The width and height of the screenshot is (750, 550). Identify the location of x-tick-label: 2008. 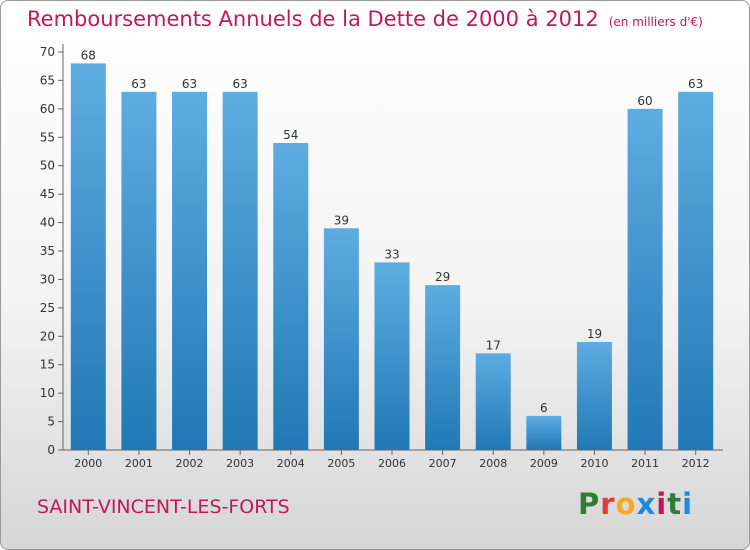
(493, 463).